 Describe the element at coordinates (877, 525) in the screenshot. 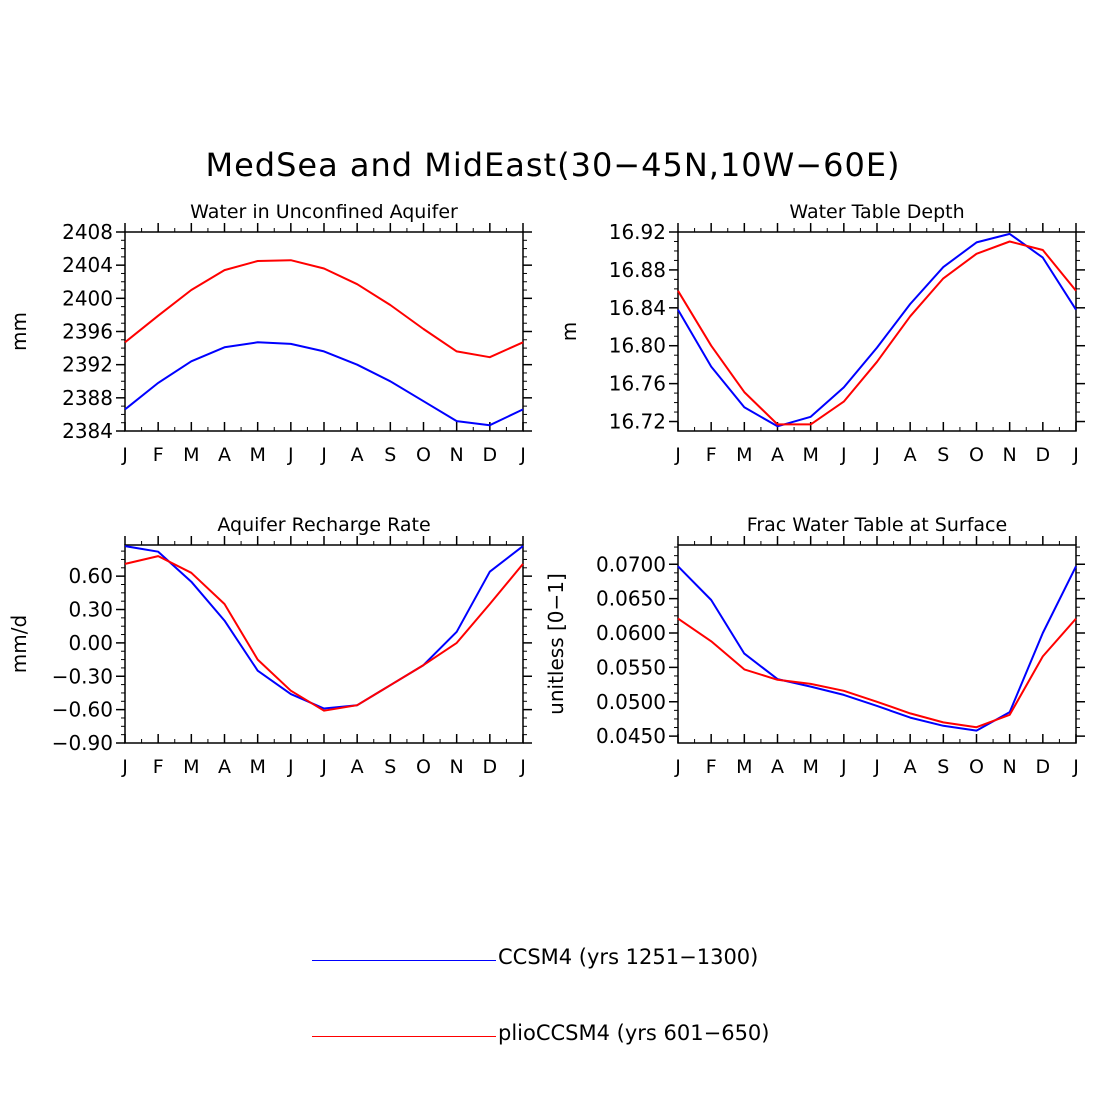

I see `panel-title: Frac Water Table at Surface` at that location.